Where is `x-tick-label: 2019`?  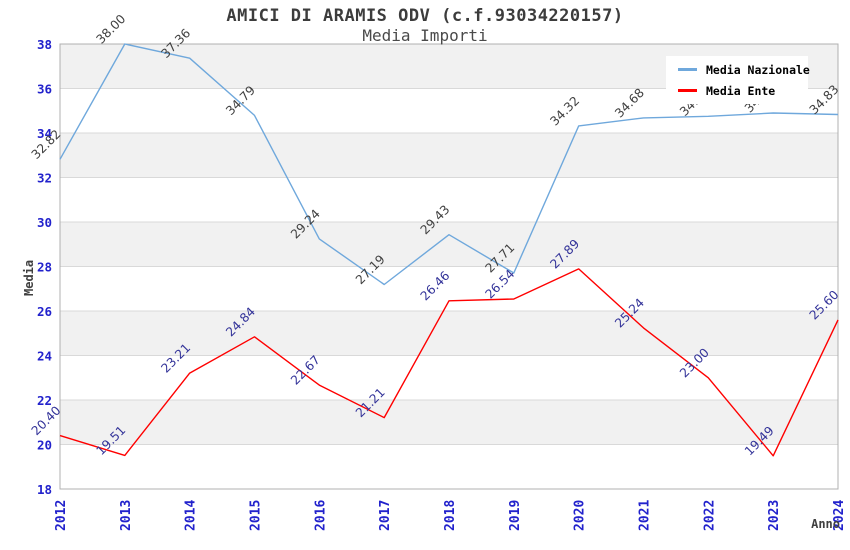 x-tick-label: 2019 is located at coordinates (515, 515).